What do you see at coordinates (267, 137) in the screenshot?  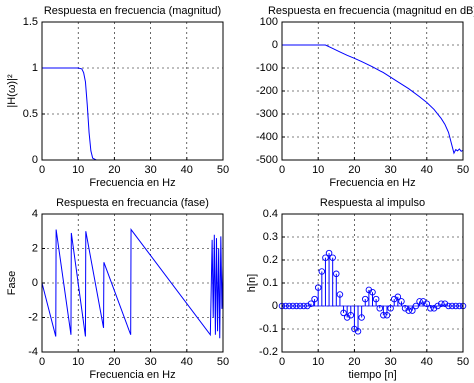 I see `y-tick-label: -400` at bounding box center [267, 137].